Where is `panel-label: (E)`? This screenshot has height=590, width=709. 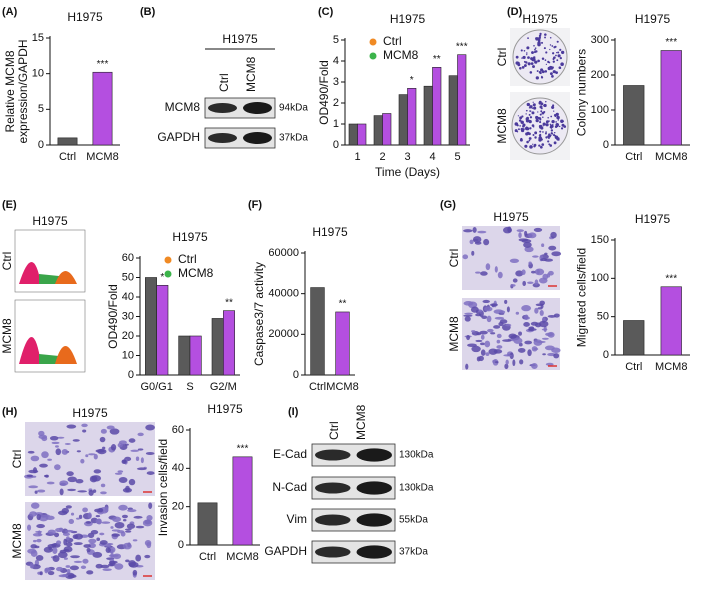
panel-label: (E) is located at coordinates (9, 205).